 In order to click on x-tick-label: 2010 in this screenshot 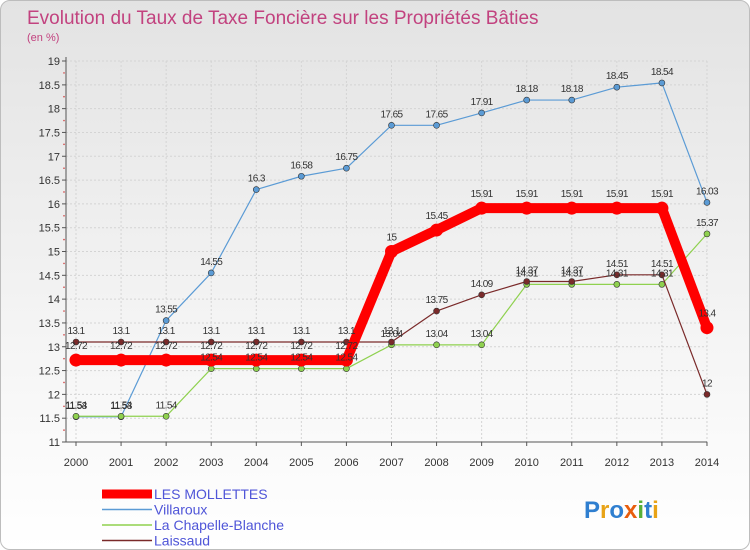, I will do `click(526, 463)`.